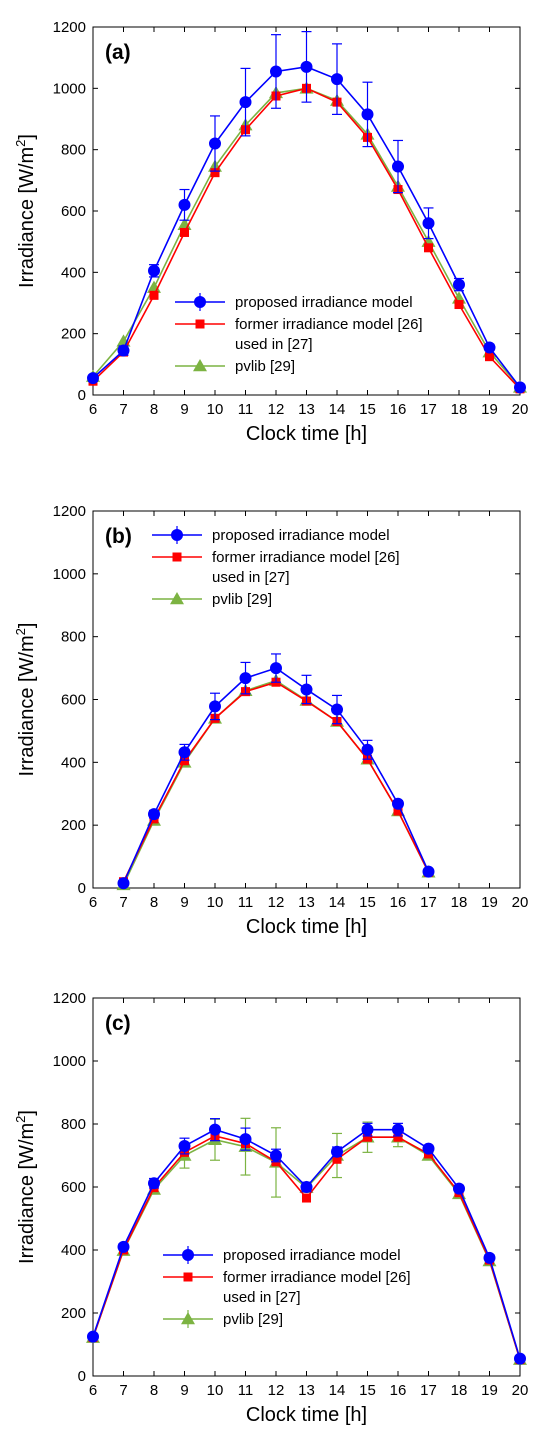 The image size is (550, 1448). I want to click on series-triangle, so click(306, 1241).